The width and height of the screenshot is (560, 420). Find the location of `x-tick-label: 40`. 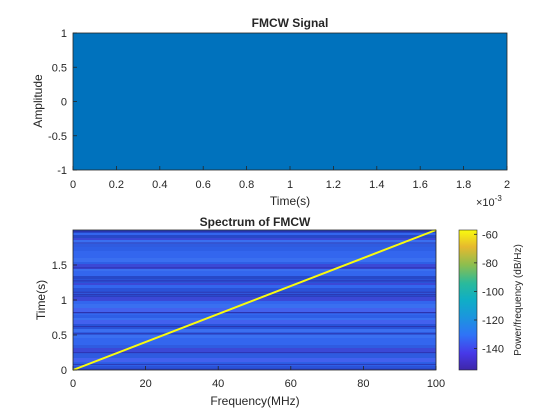

x-tick-label: 40 is located at coordinates (218, 384).